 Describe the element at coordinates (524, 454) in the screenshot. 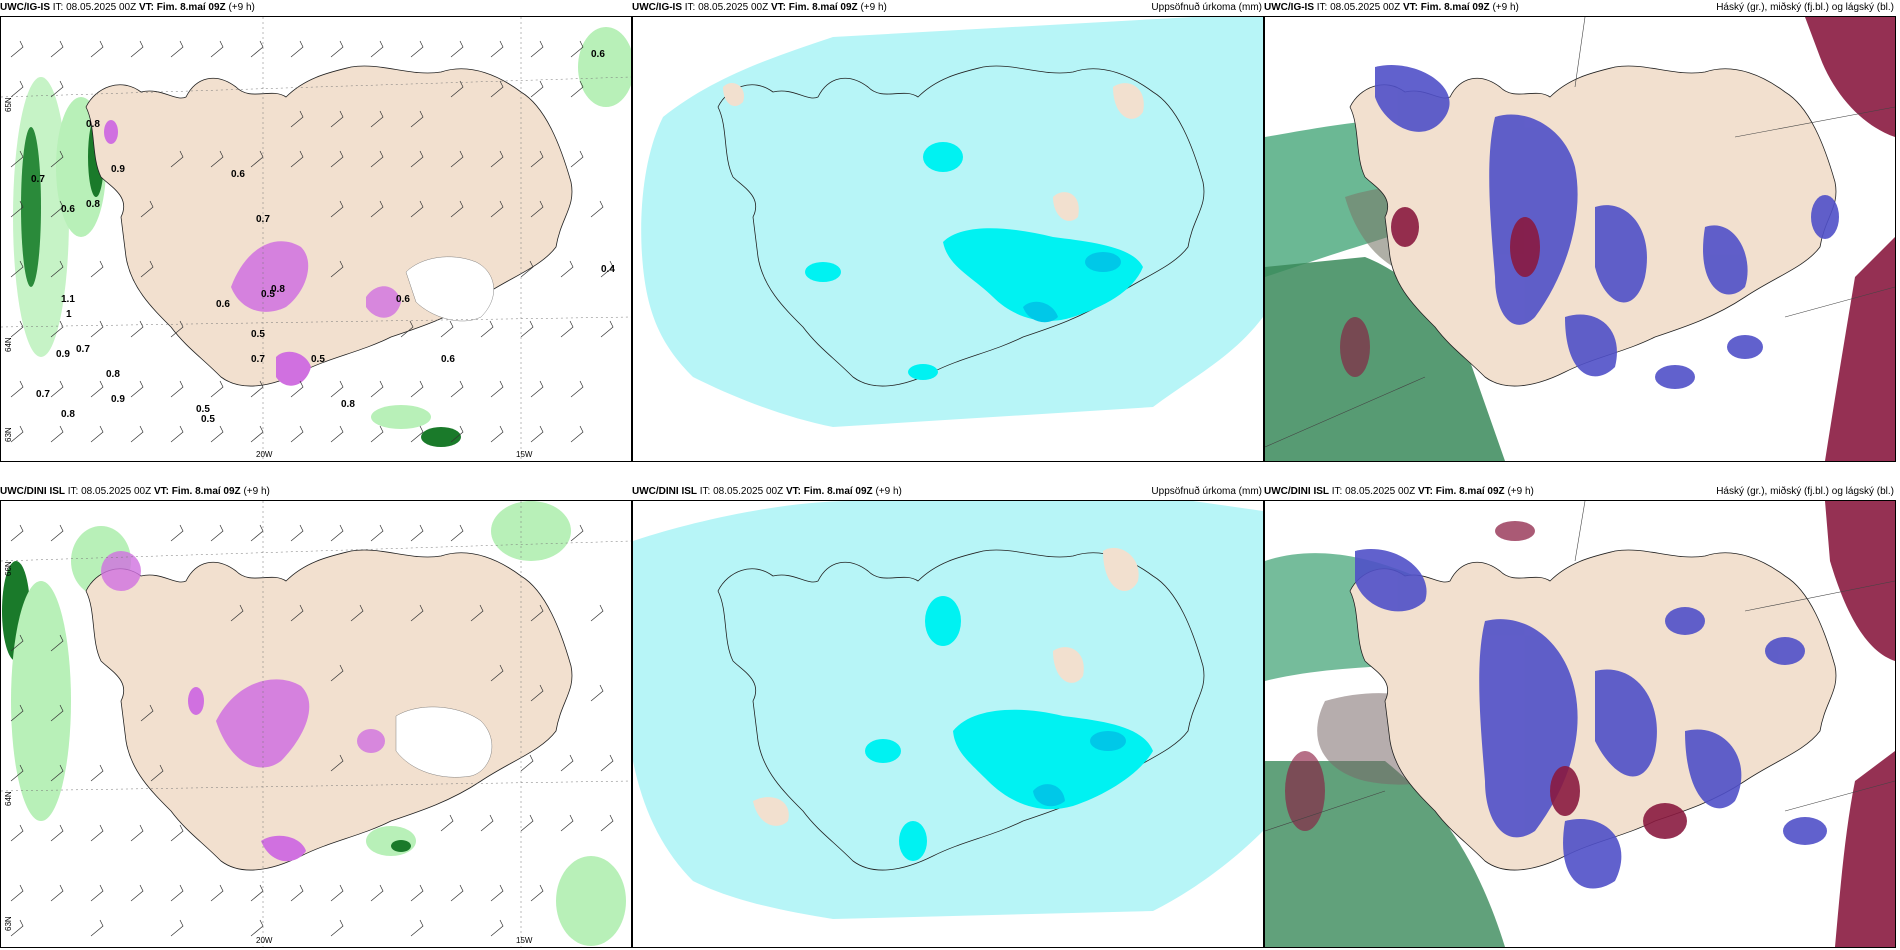

I see `lon-label-15w: 15W` at that location.